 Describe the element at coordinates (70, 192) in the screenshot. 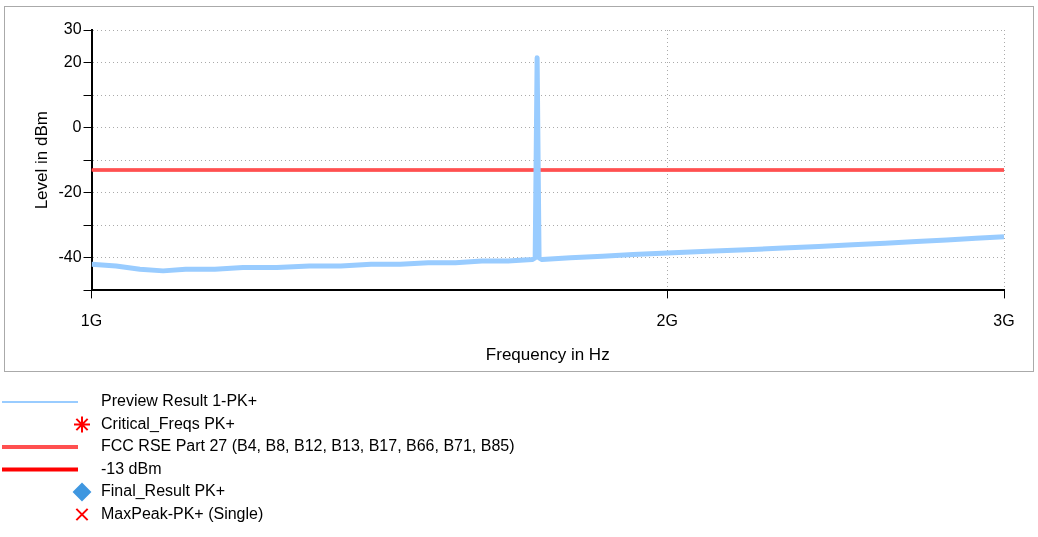

I see `y-tick-label: -20` at that location.